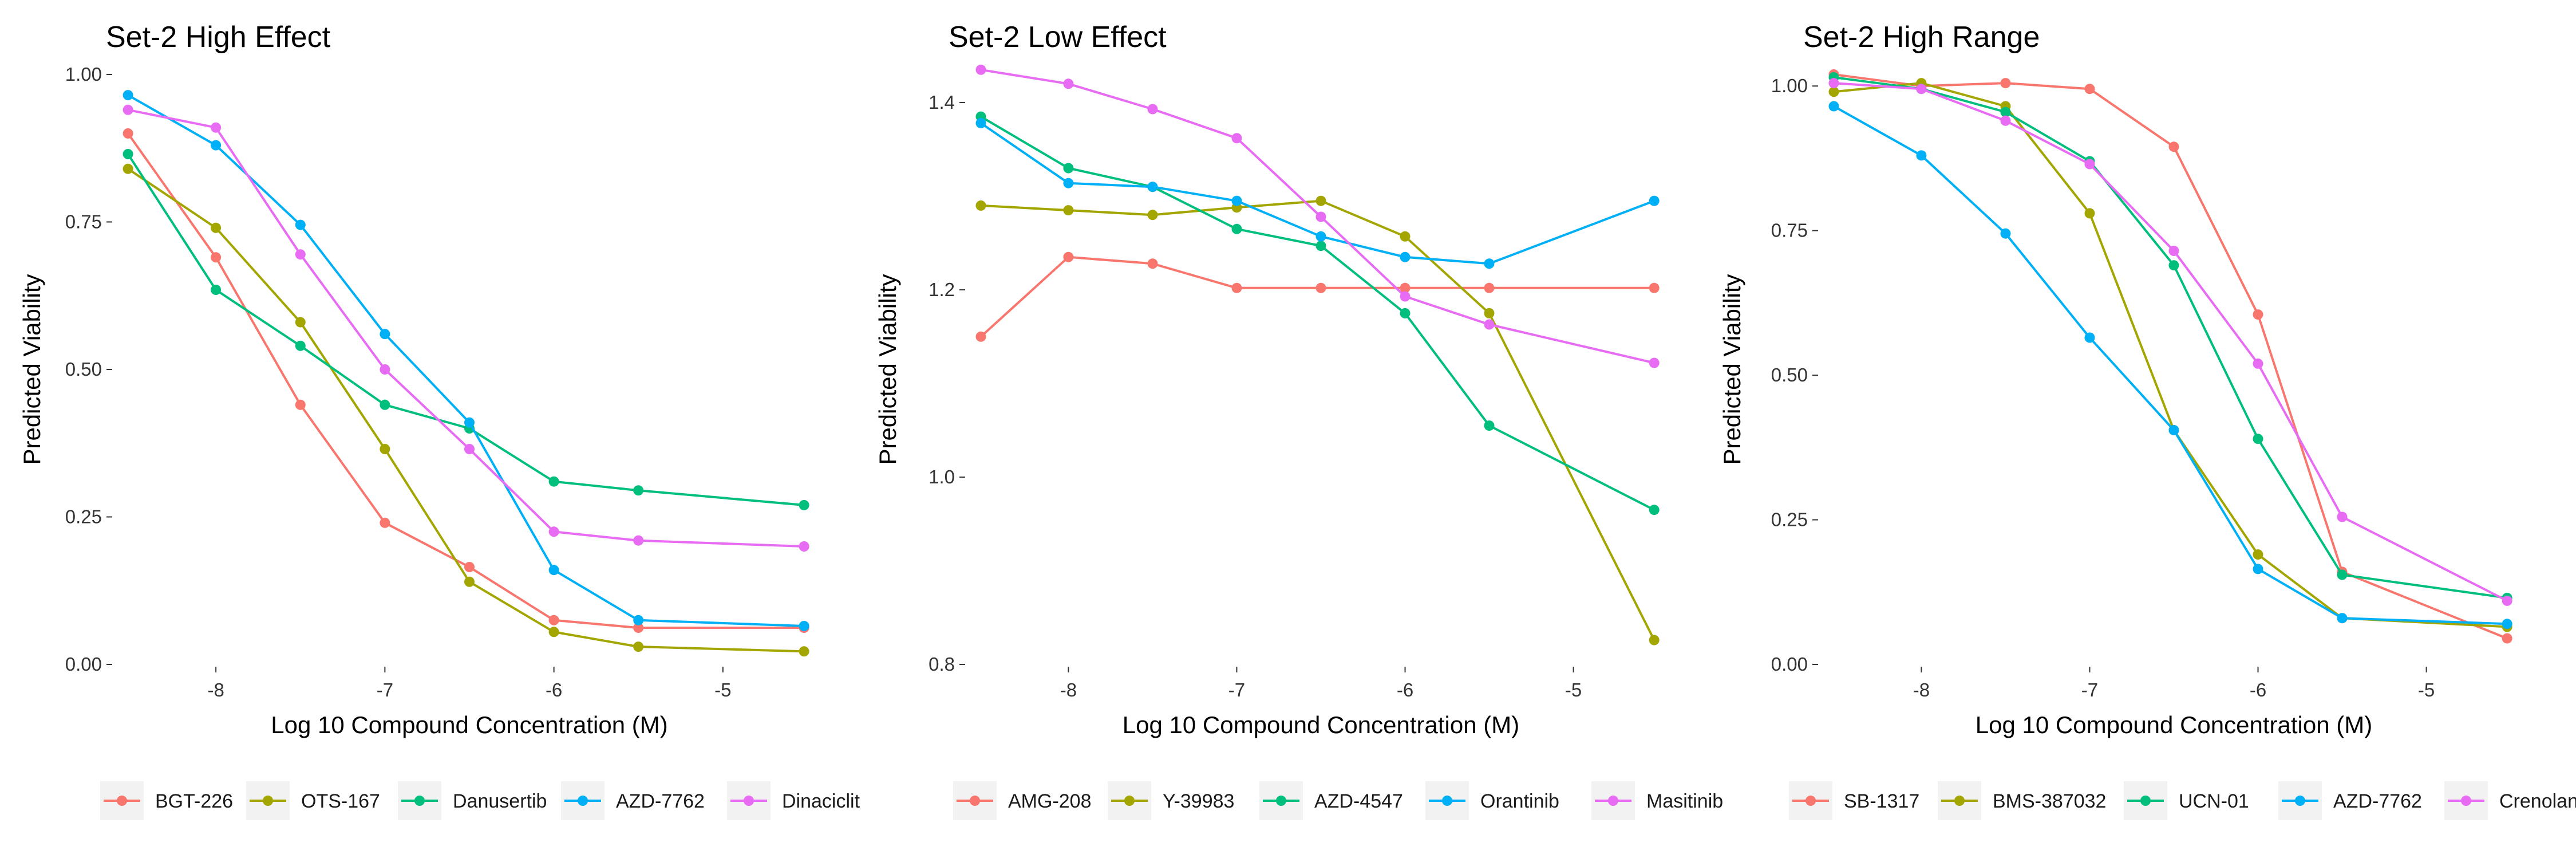 This screenshot has width=2576, height=862. What do you see at coordinates (1198, 801) in the screenshot?
I see `legend-label: Y-39983` at bounding box center [1198, 801].